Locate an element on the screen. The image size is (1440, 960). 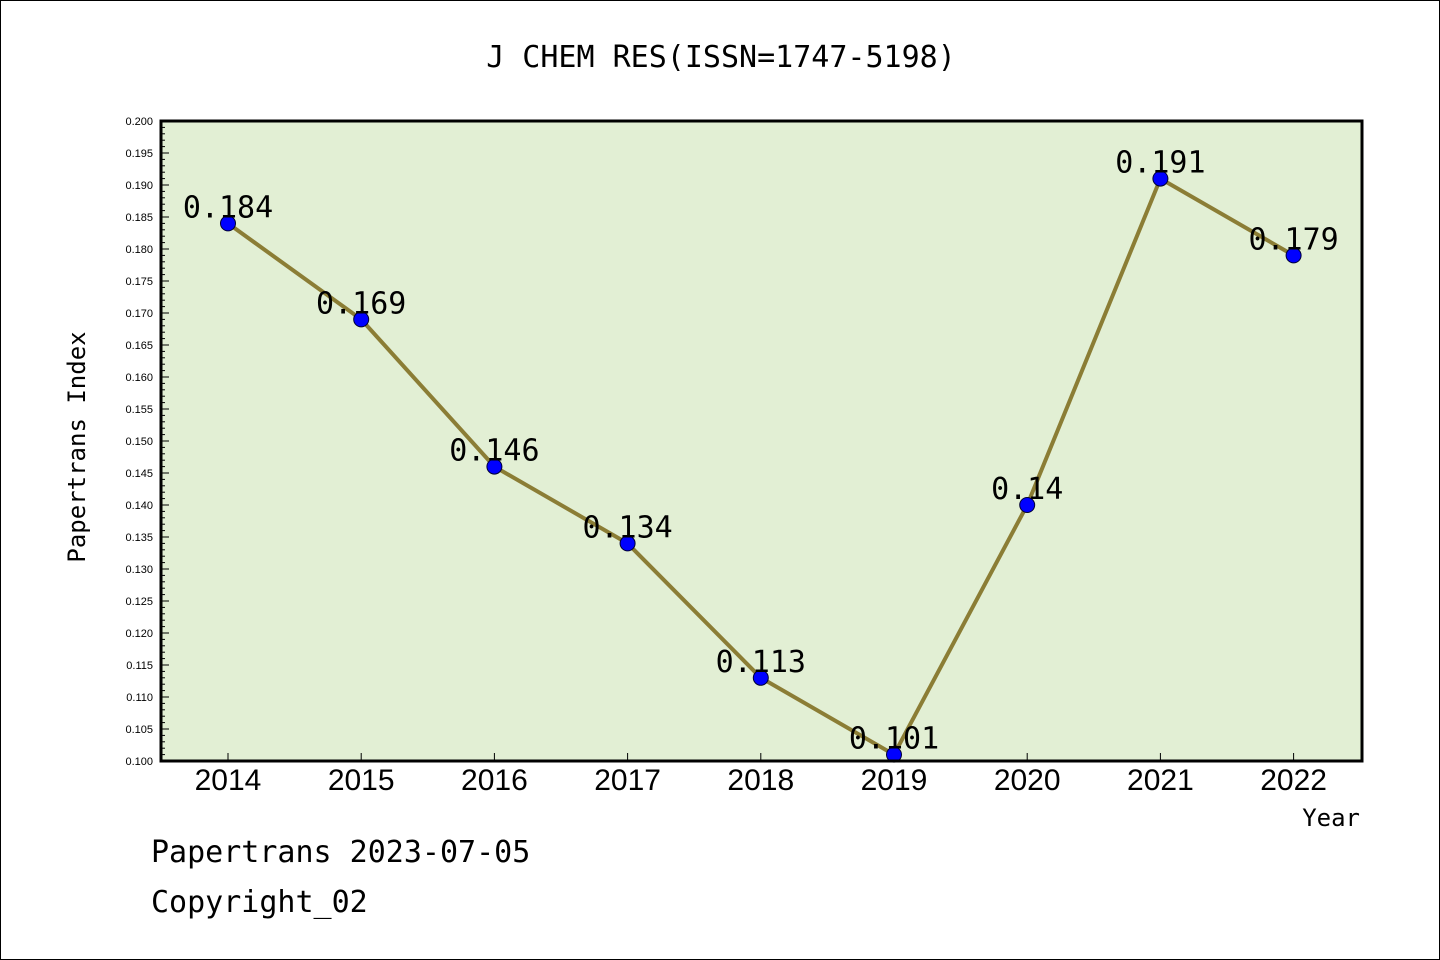
x-tick-label: 2019 is located at coordinates (894, 780).